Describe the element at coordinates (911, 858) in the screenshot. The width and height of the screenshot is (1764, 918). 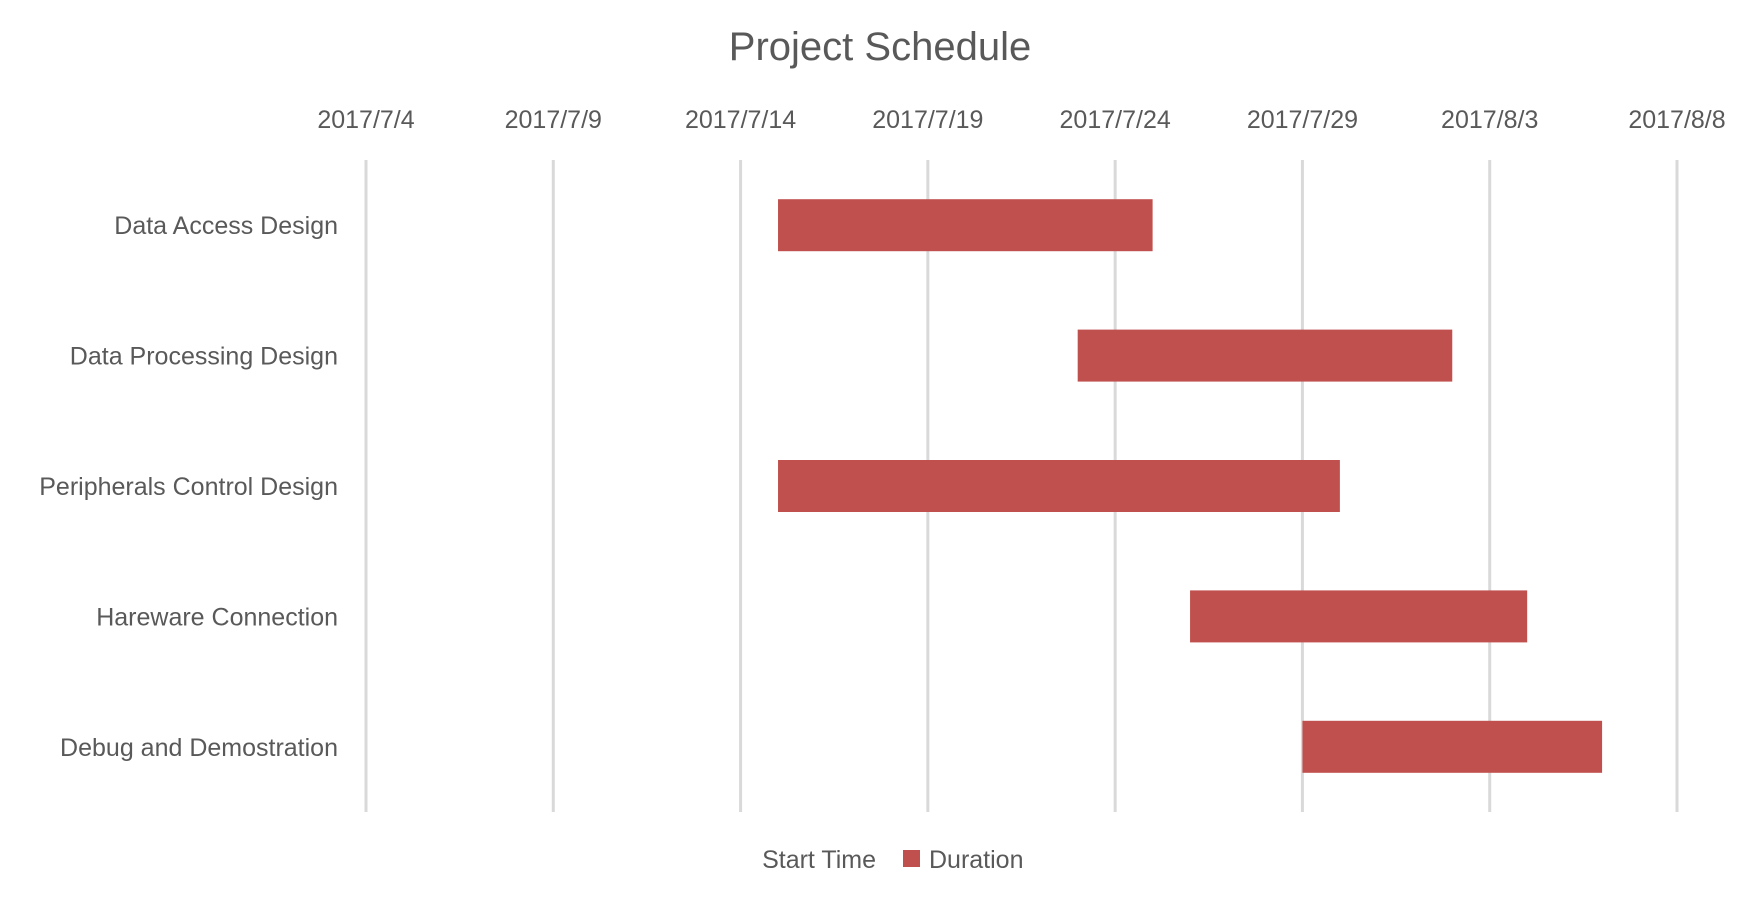
I see `legend-swatch-duration` at that location.